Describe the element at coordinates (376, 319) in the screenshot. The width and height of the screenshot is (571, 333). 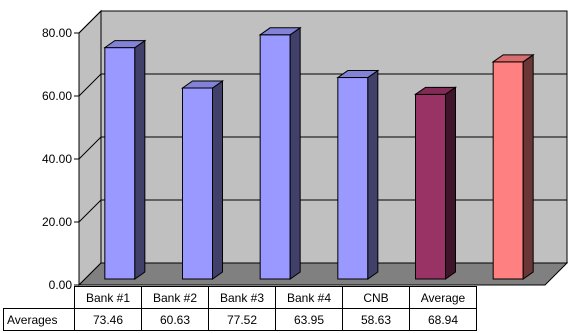
I see `data-table-value: 58.63` at that location.